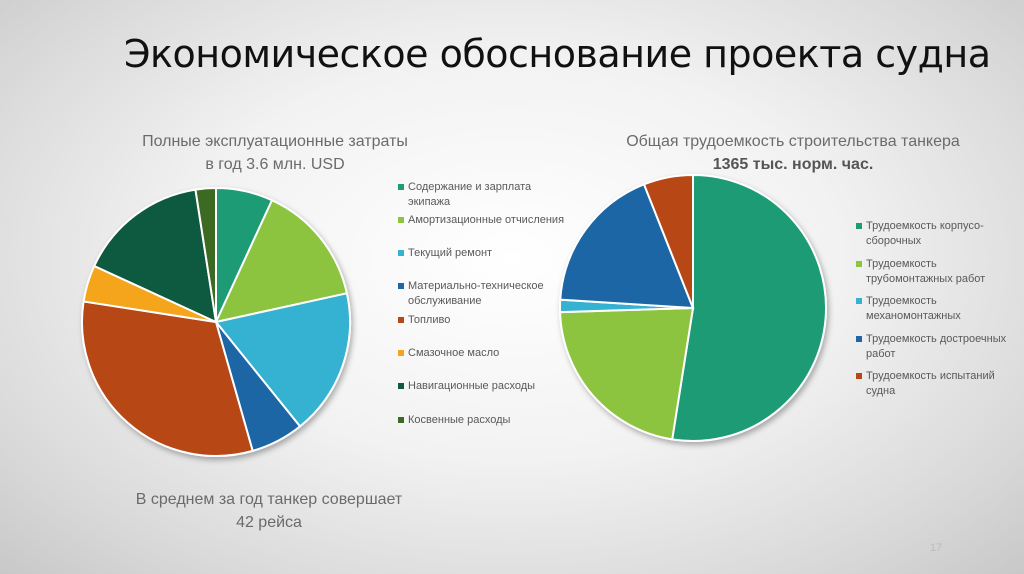  I want to click on left-legend-label: Косвенные расходы, so click(459, 420).